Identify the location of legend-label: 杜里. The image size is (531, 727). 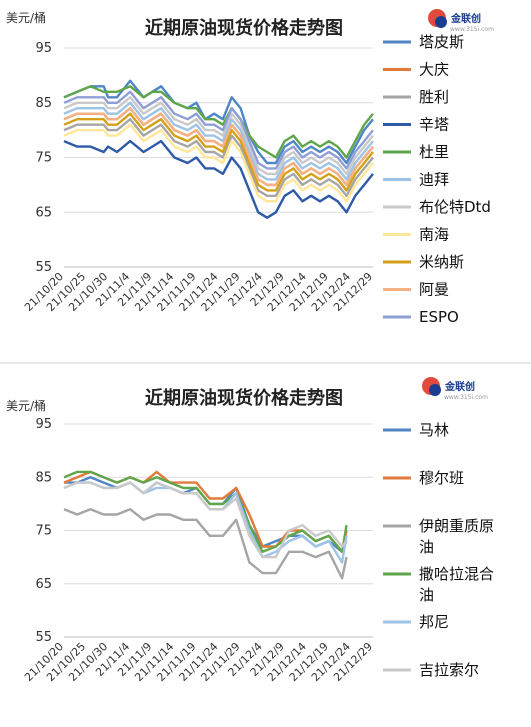
(434, 152).